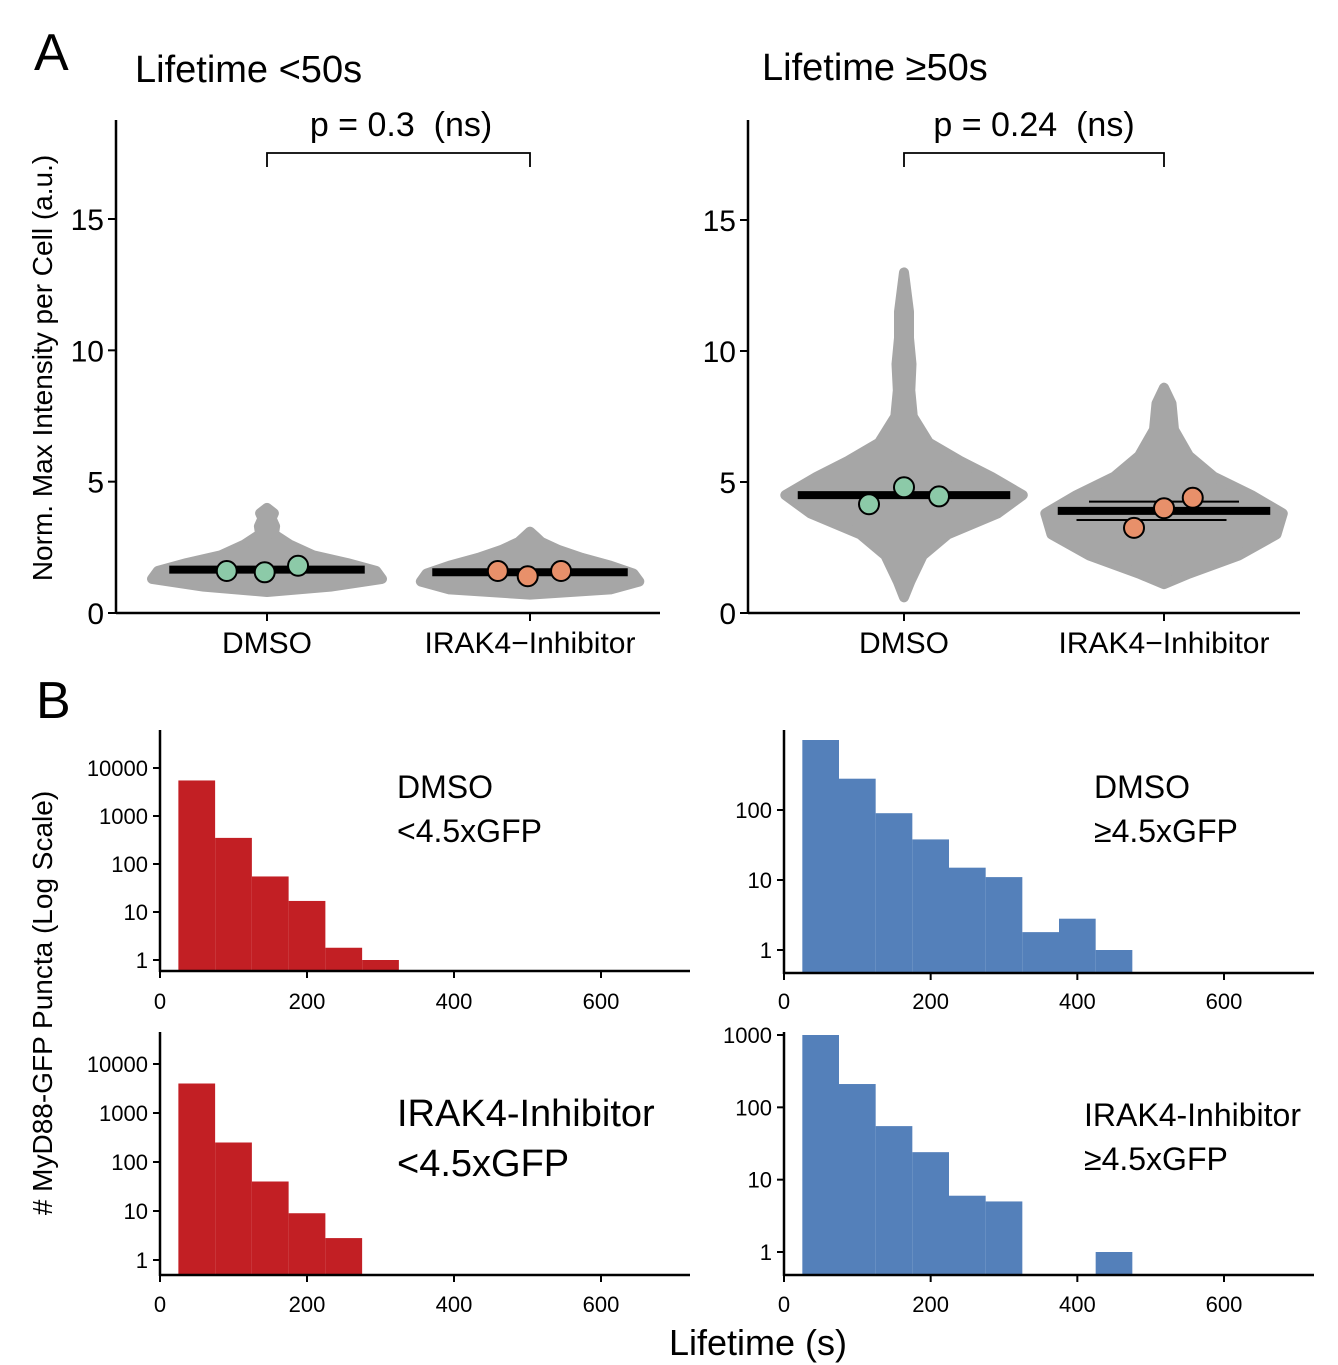 The image size is (1338, 1365). I want to click on panel-label-a: A, so click(51, 53).